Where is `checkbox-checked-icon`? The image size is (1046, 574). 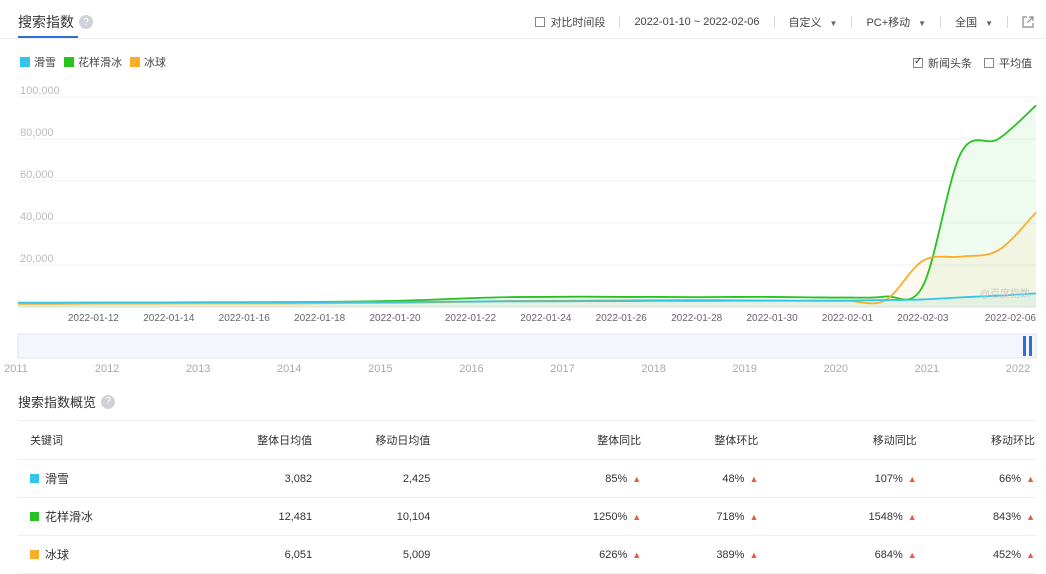 checkbox-checked-icon is located at coordinates (918, 62).